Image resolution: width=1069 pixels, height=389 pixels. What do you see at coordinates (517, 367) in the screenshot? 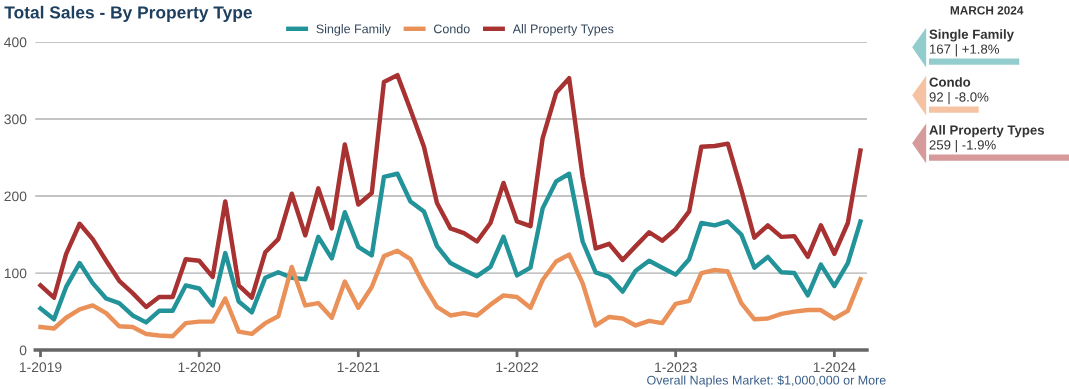
I see `x-tick-label: 1-2022` at bounding box center [517, 367].